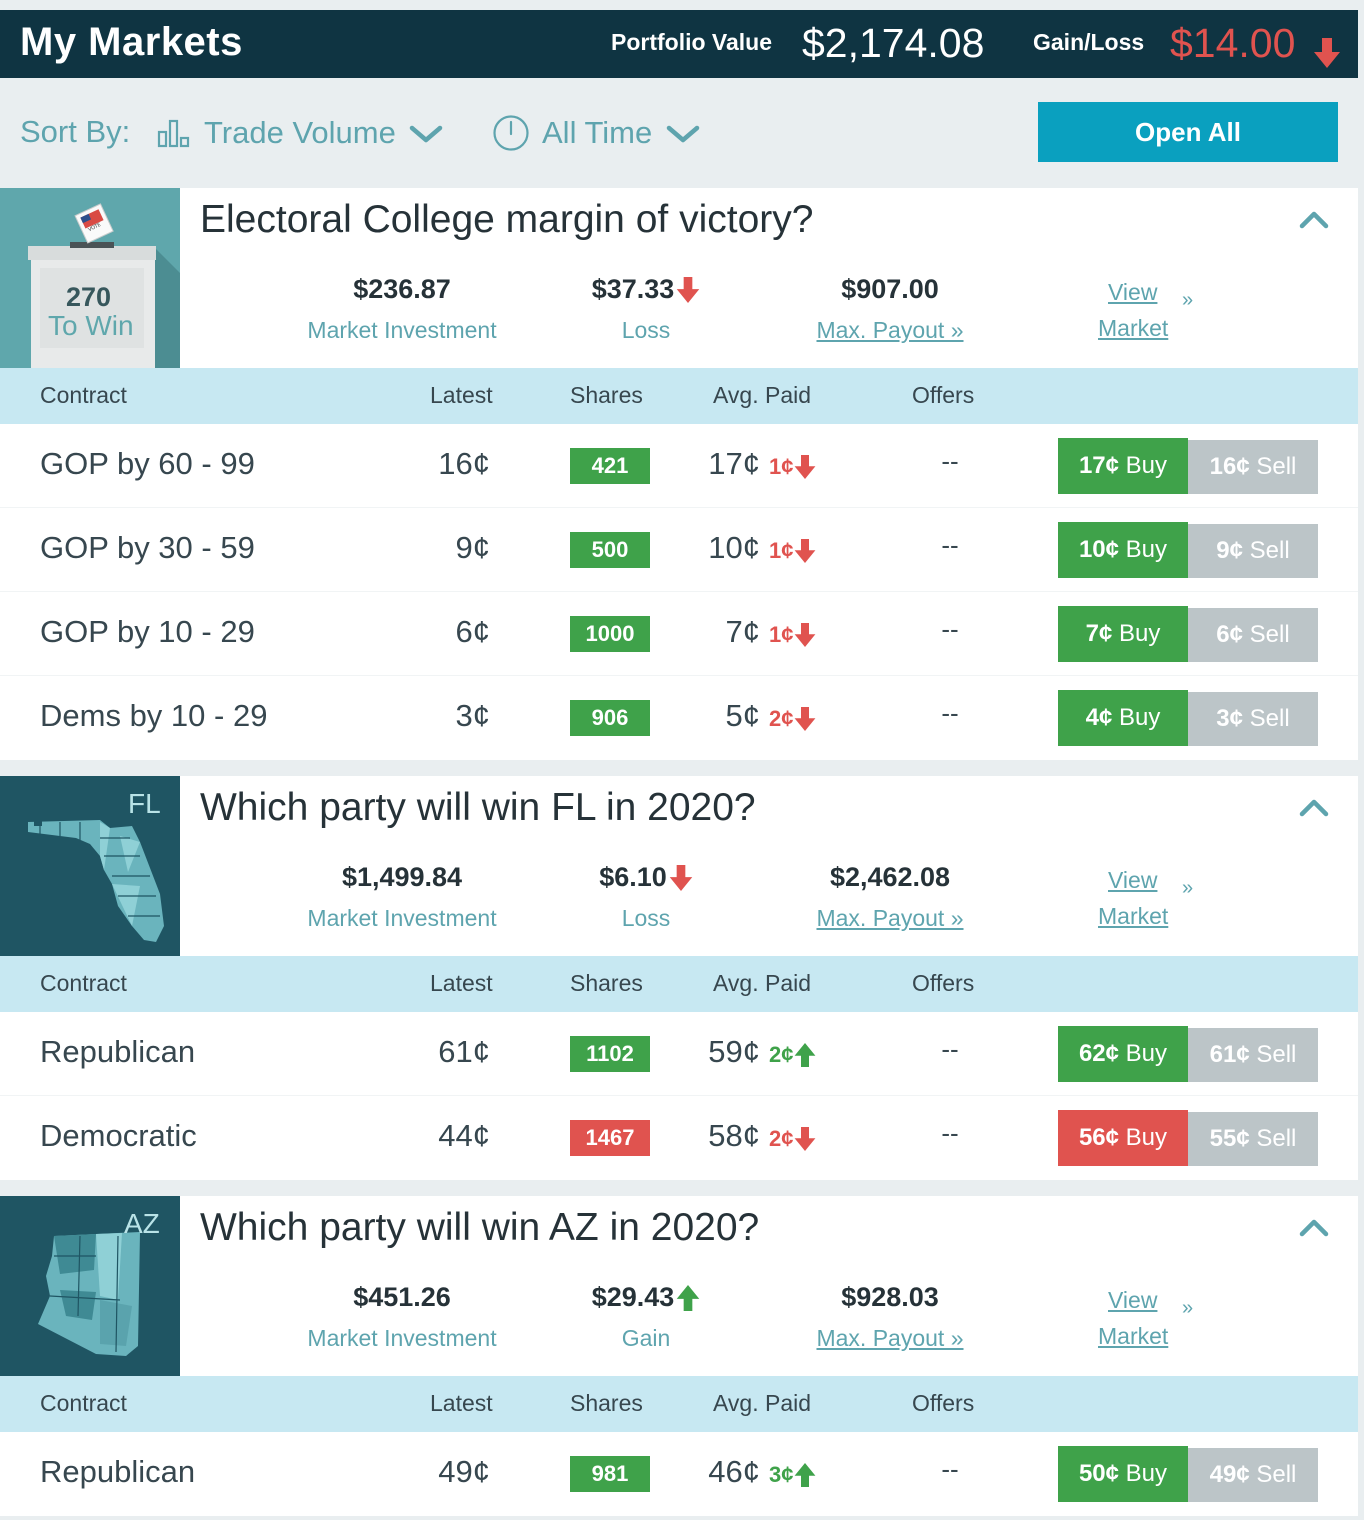 Image resolution: width=1364 pixels, height=1520 pixels. Describe the element at coordinates (1253, 1055) in the screenshot. I see `sell-button: 61¢ Sell` at that location.